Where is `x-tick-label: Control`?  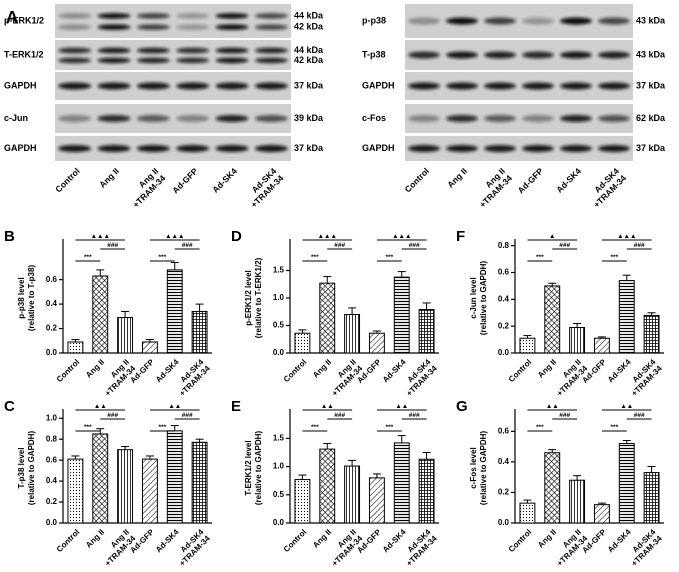 x-tick-label: Control is located at coordinates (520, 371).